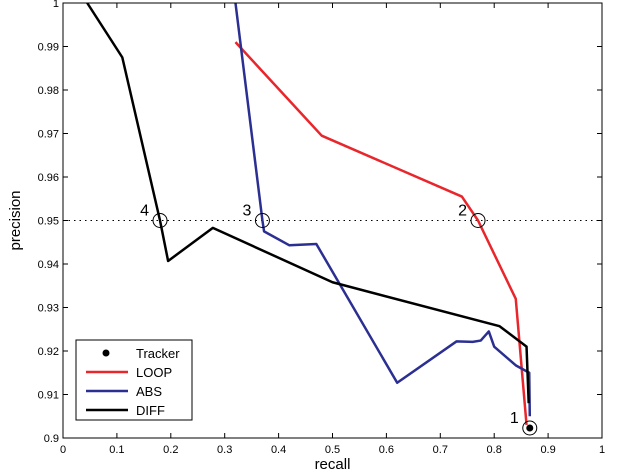 This screenshot has height=471, width=619. I want to click on legend-label-loop: LOOP, so click(154, 372).